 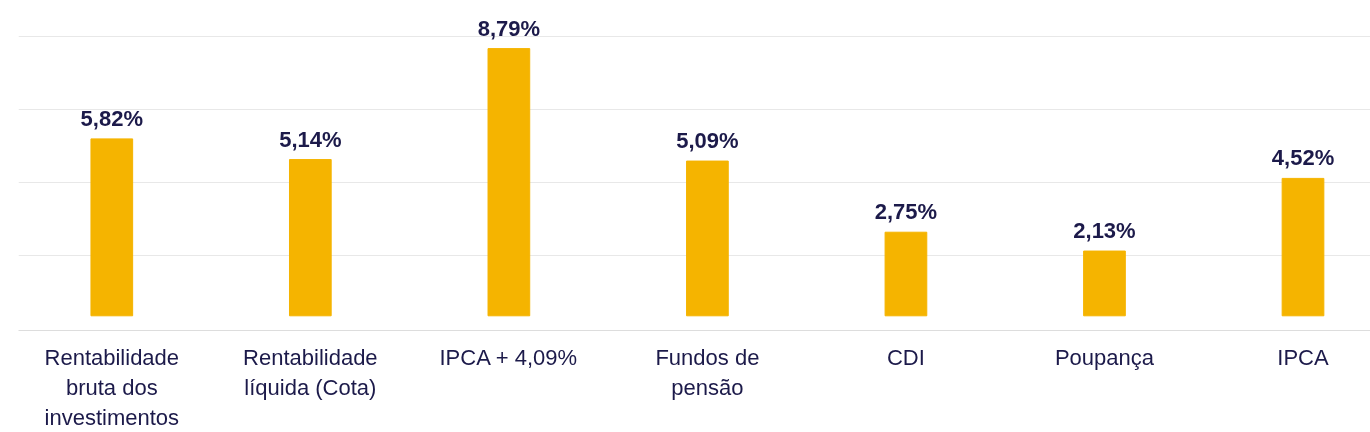 What do you see at coordinates (1303, 357) in the screenshot?
I see `x-tick-label: IPCA` at bounding box center [1303, 357].